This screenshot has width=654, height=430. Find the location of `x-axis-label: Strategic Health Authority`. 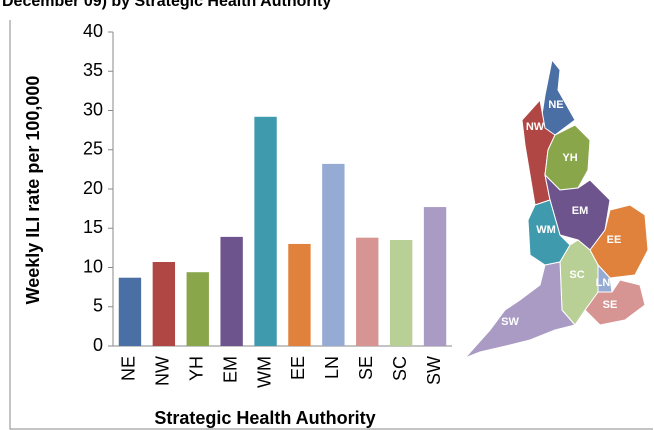

x-axis-label: Strategic Health Authority is located at coordinates (264, 418).